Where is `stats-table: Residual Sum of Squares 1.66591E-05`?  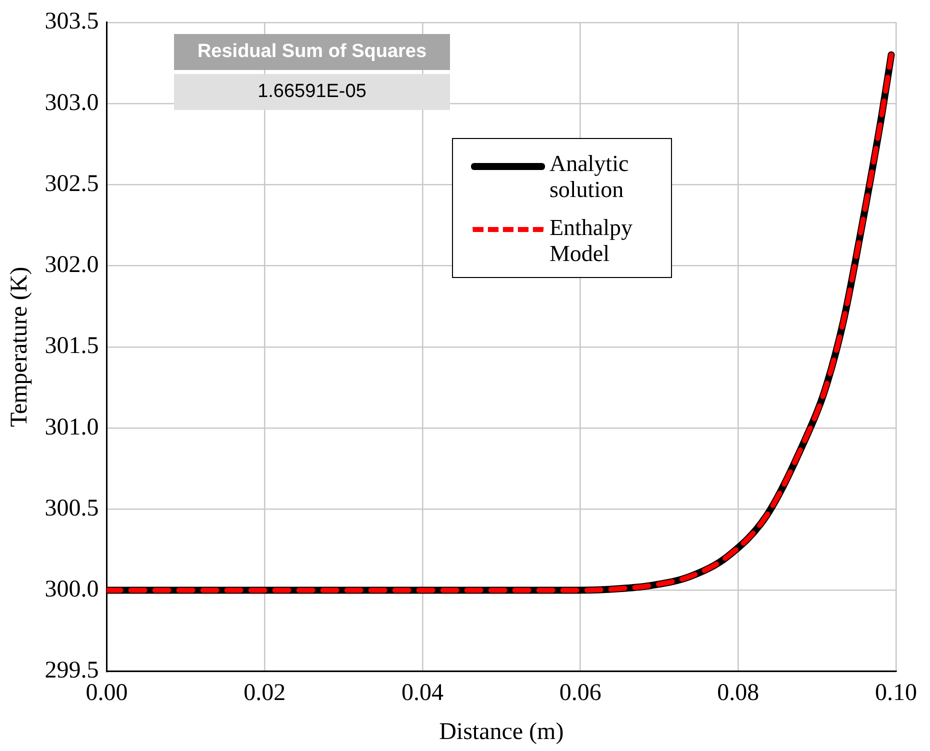
stats-table: Residual Sum of Squares 1.66591E-05 is located at coordinates (312, 72).